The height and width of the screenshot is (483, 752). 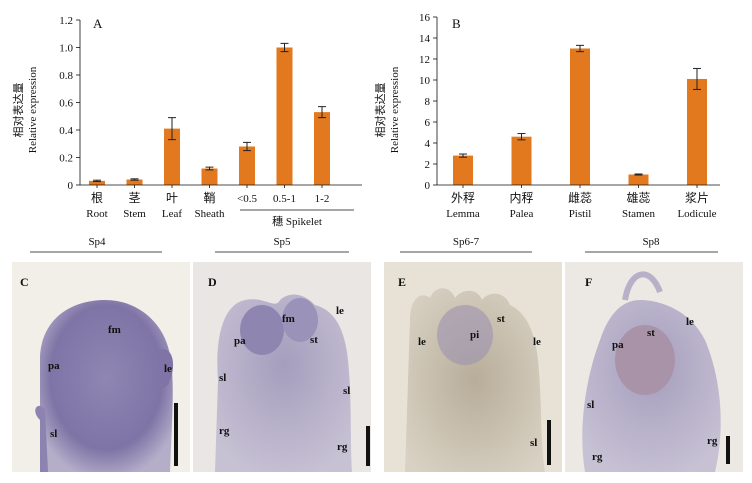 What do you see at coordinates (456, 23) in the screenshot?
I see `panel-b-letter: B` at bounding box center [456, 23].